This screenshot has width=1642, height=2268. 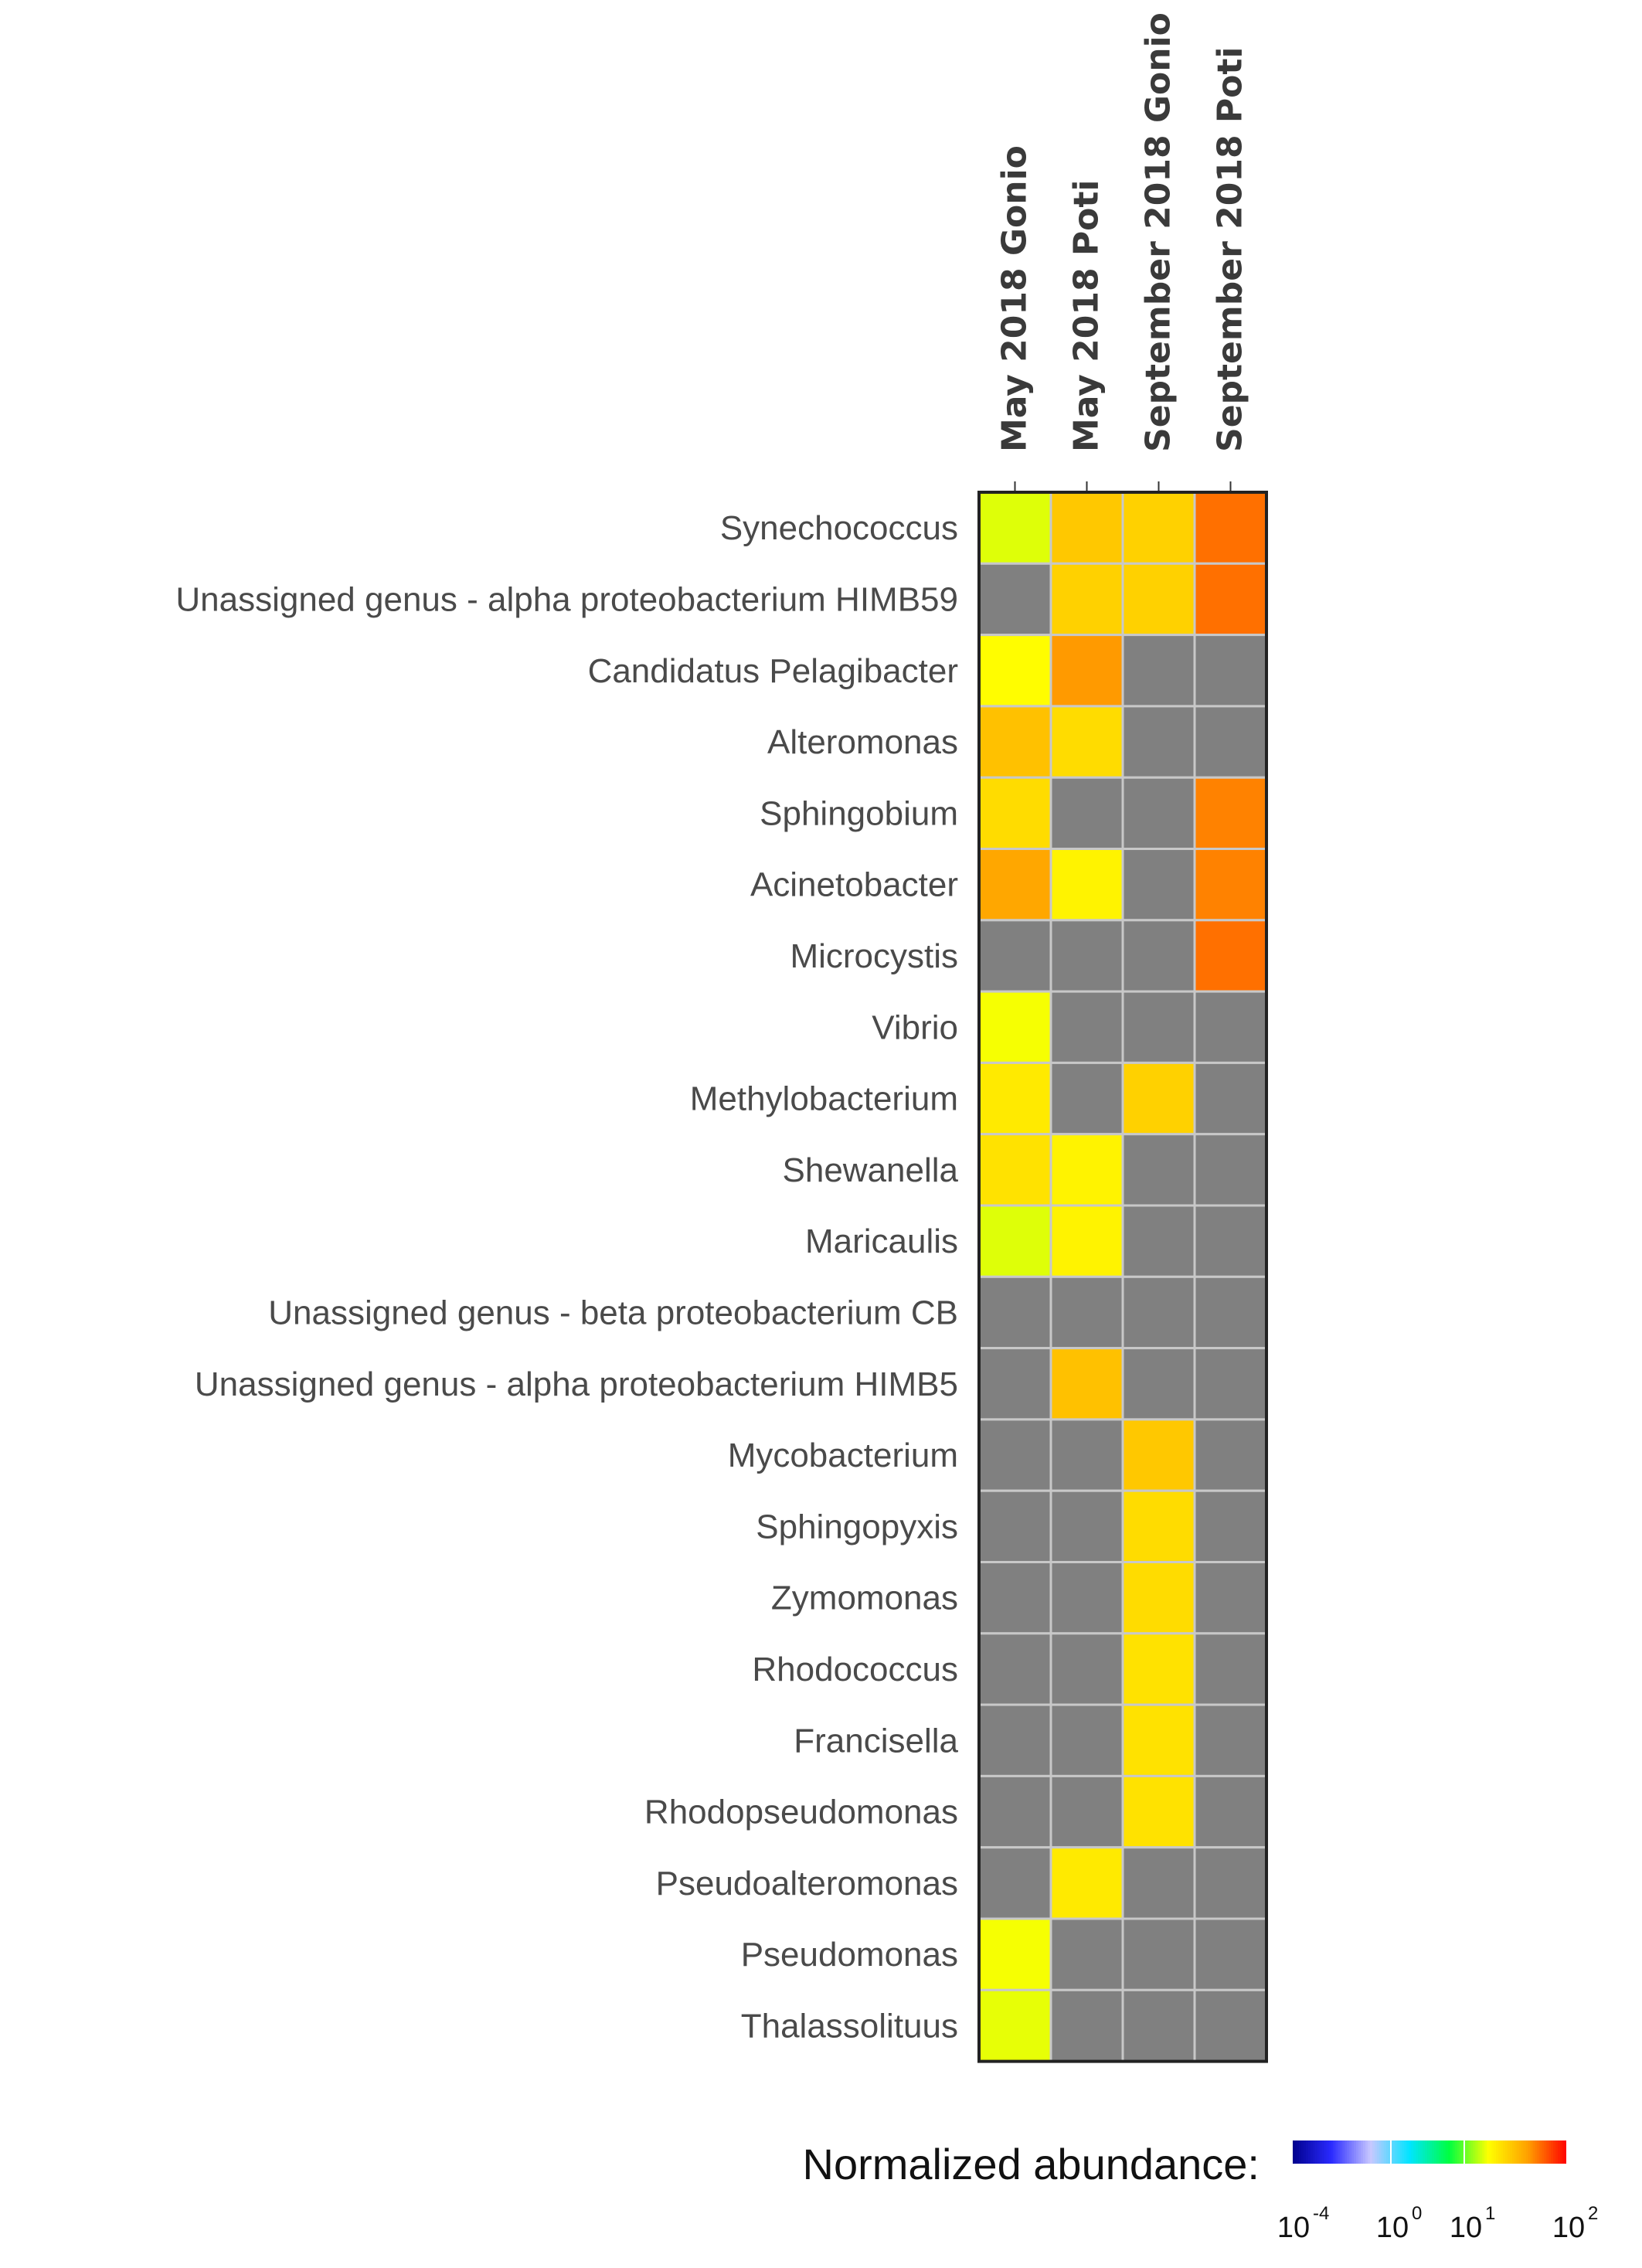 I want to click on column-label: May 2018 Poti, so click(x=1087, y=316).